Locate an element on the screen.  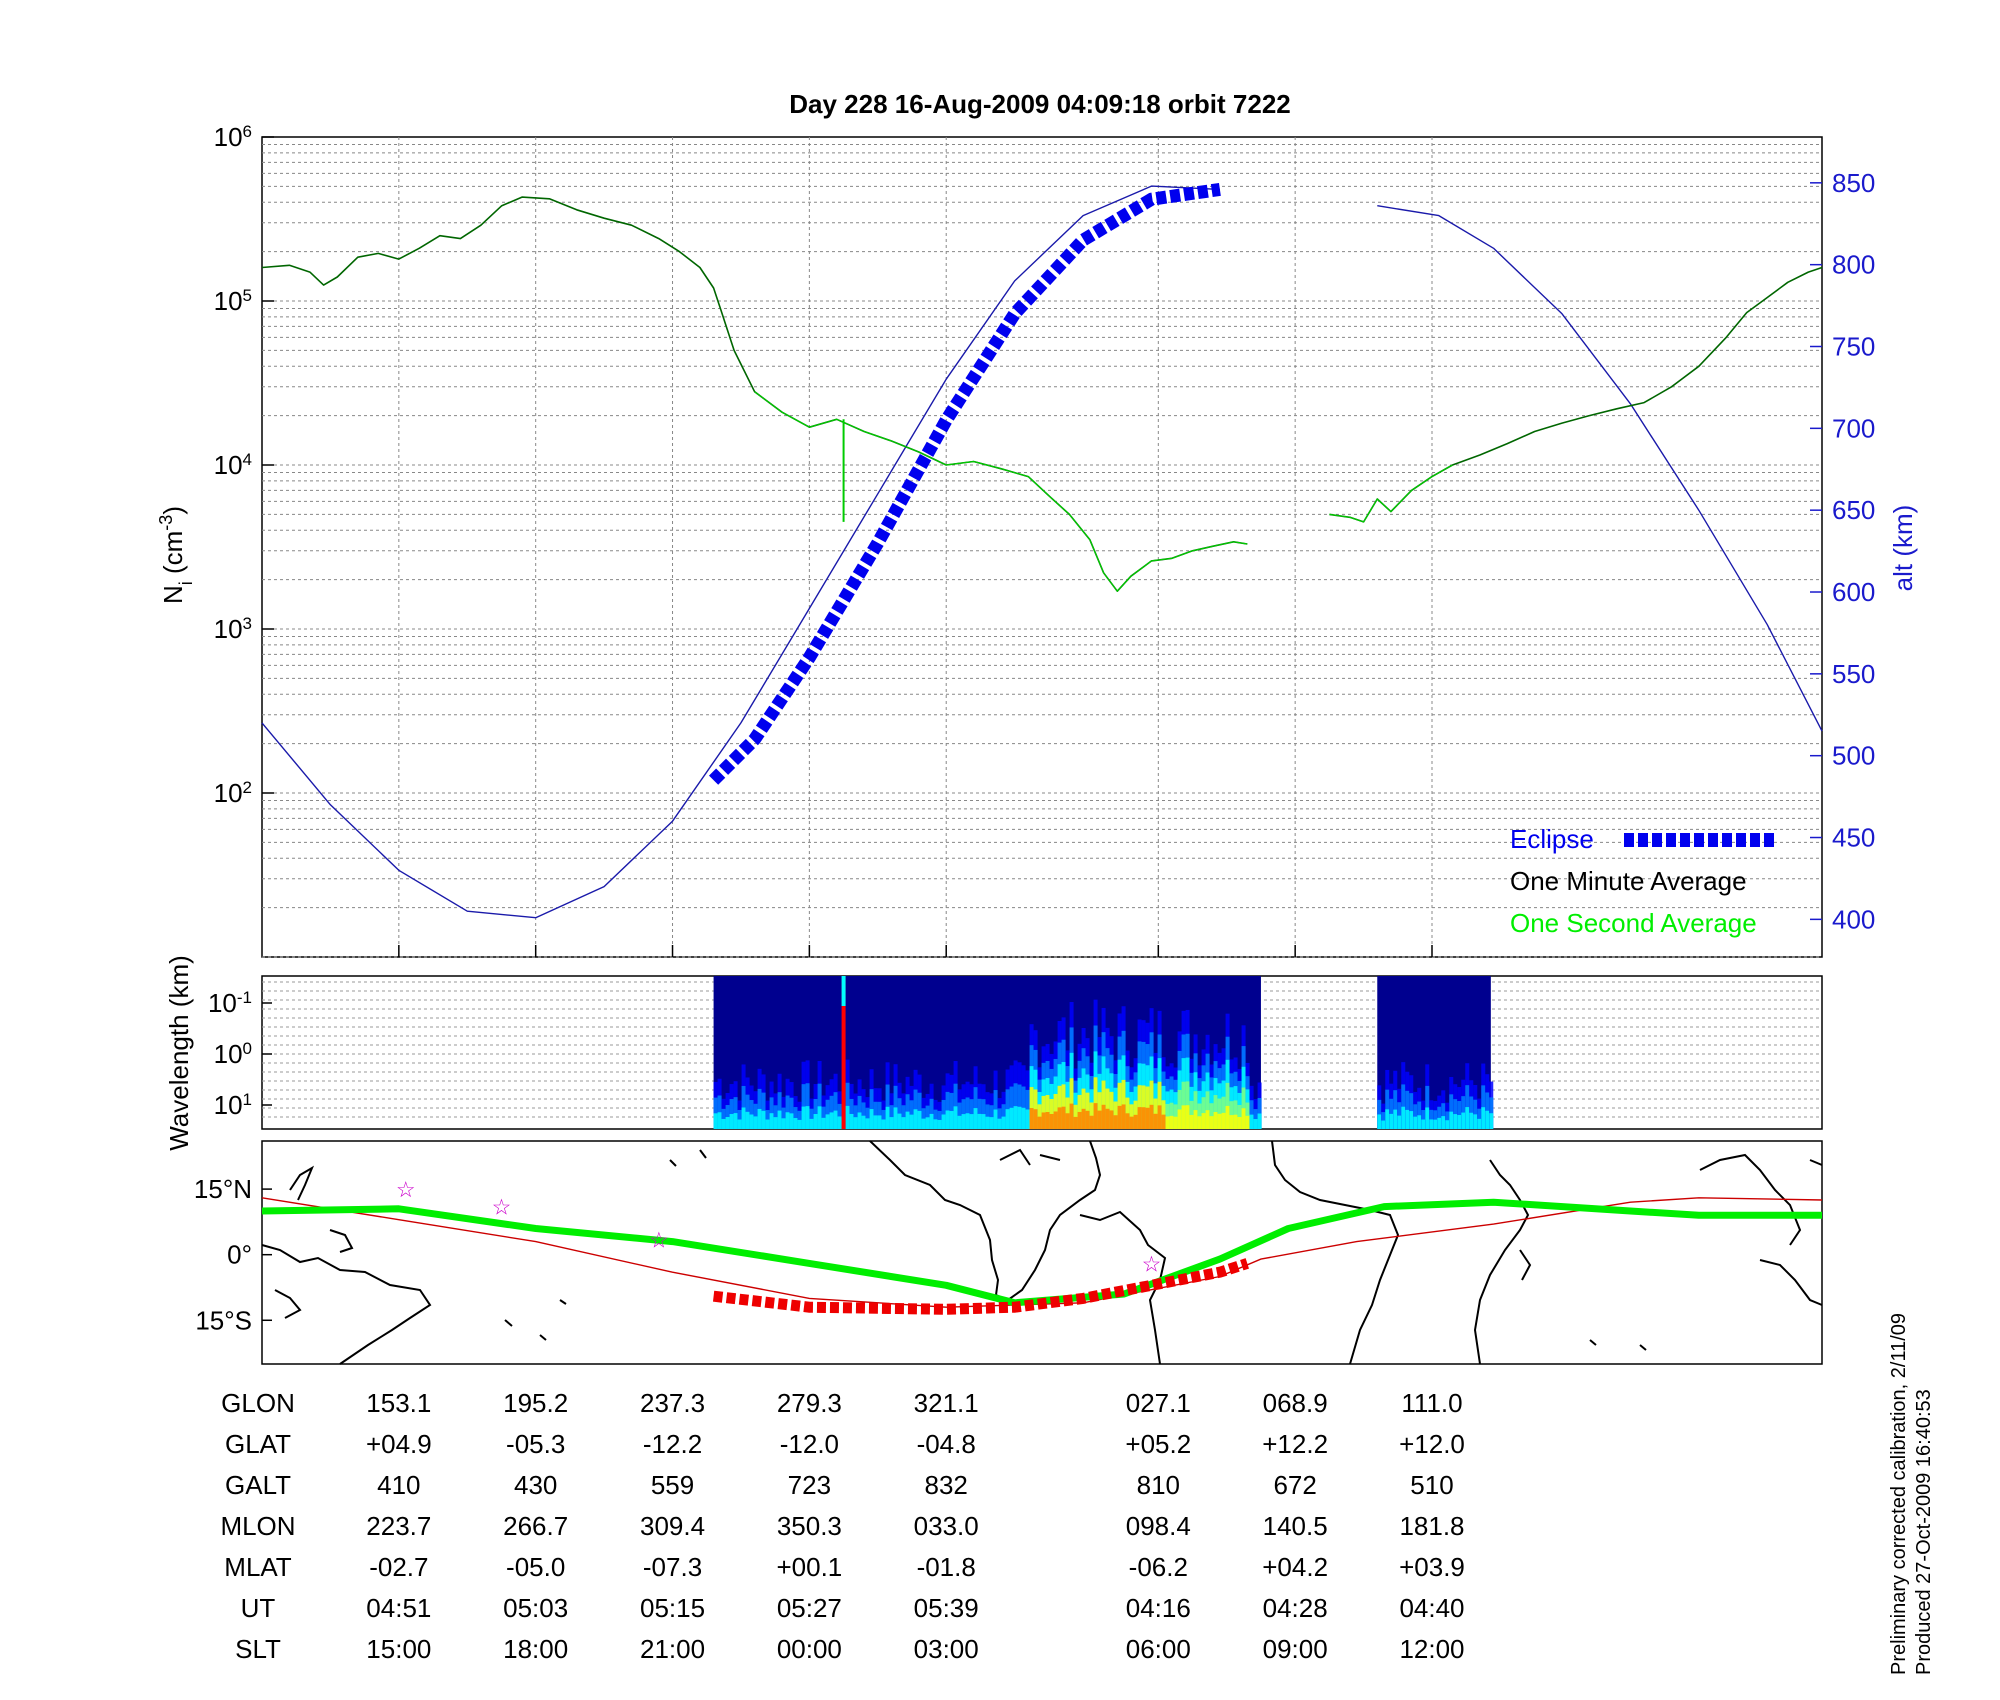
table-cell: 321.1 is located at coordinates (946, 1403).